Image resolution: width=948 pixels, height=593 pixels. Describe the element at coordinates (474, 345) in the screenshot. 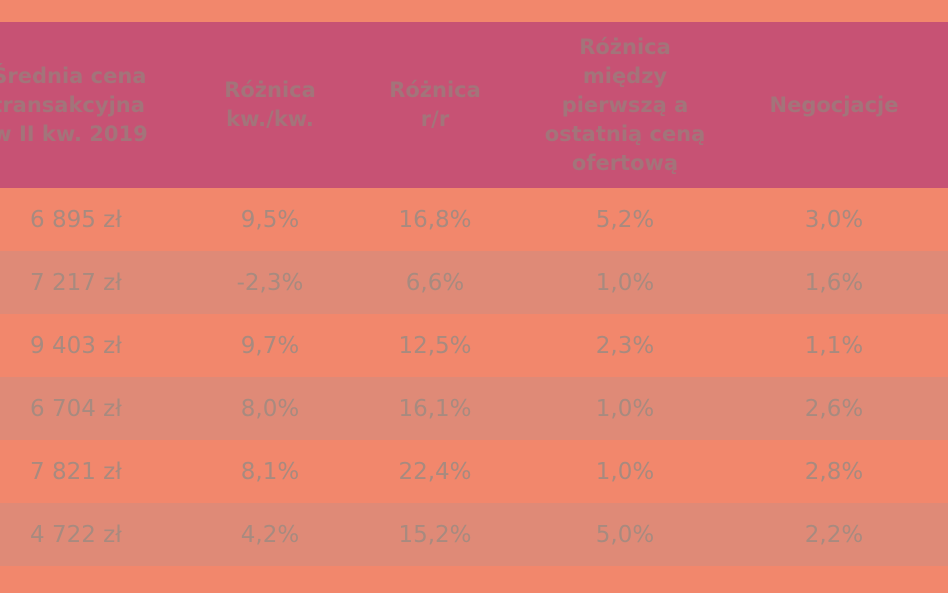

I see `table-row: 9 403 zł 9,7% 12,5% 2,3% 1,1%` at that location.